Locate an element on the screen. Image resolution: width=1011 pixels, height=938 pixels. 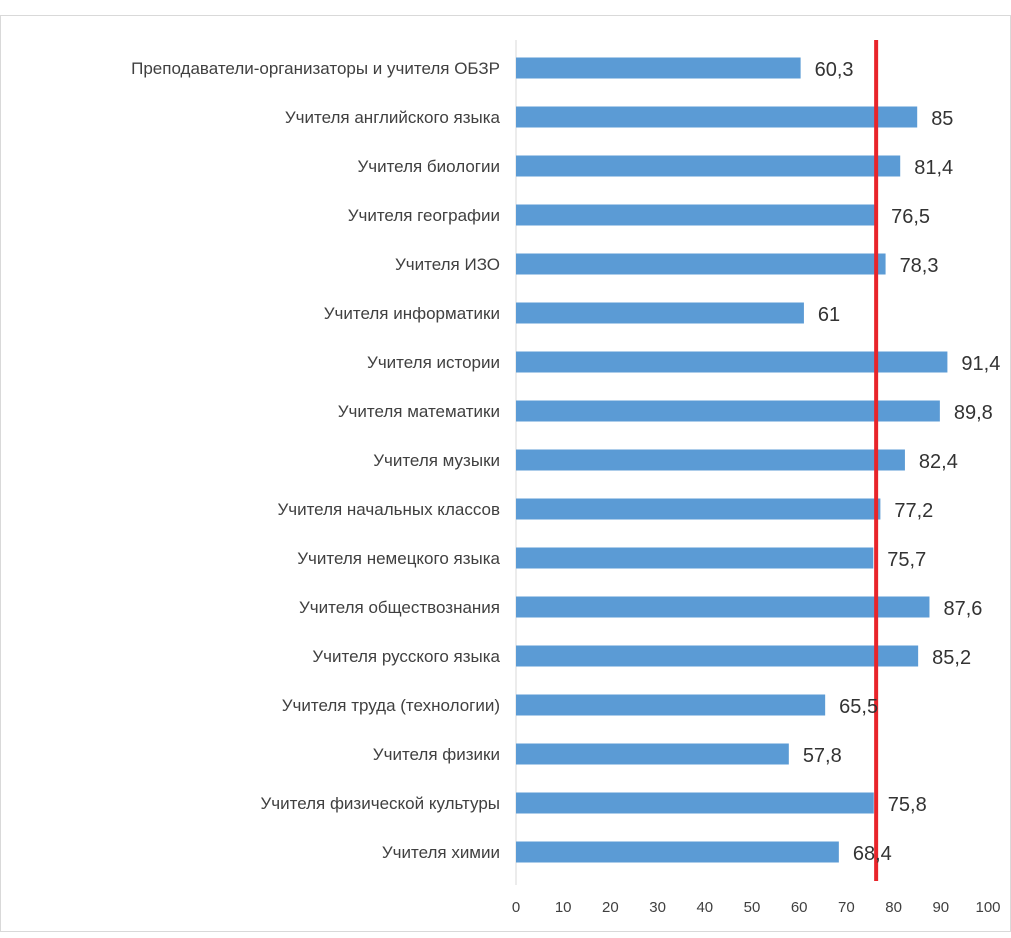
x-axis-tick-labels: 0 10 20 30 40 50 60 70 80 90 100 is located at coordinates (756, 907).